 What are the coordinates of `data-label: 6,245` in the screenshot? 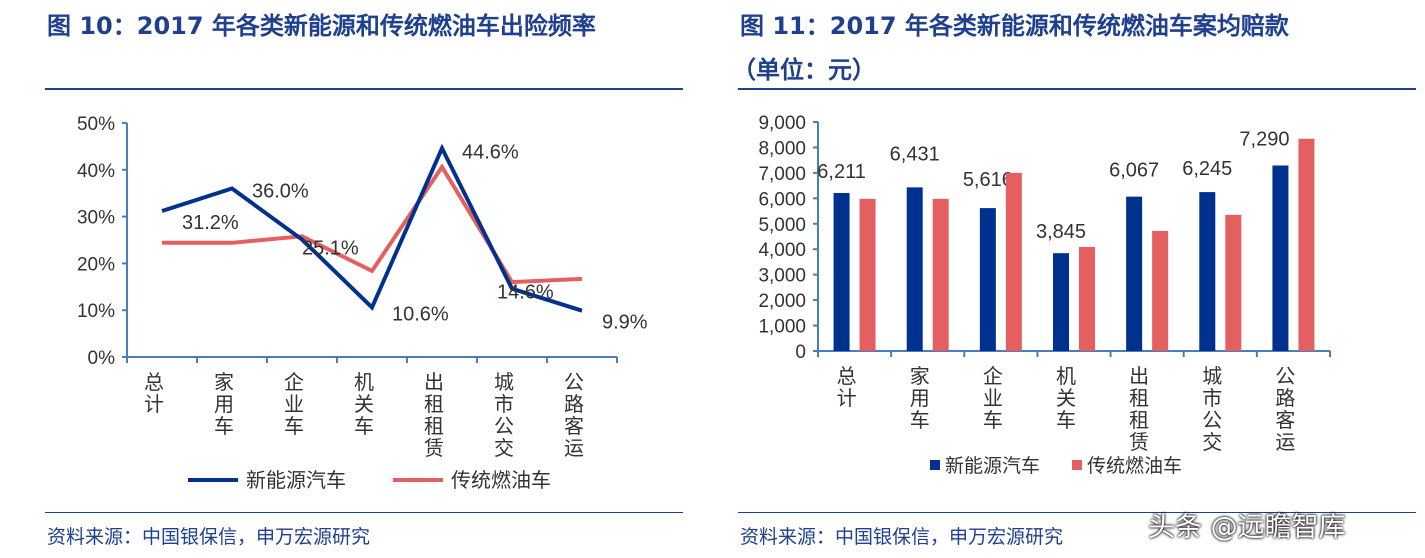 It's located at (1207, 169).